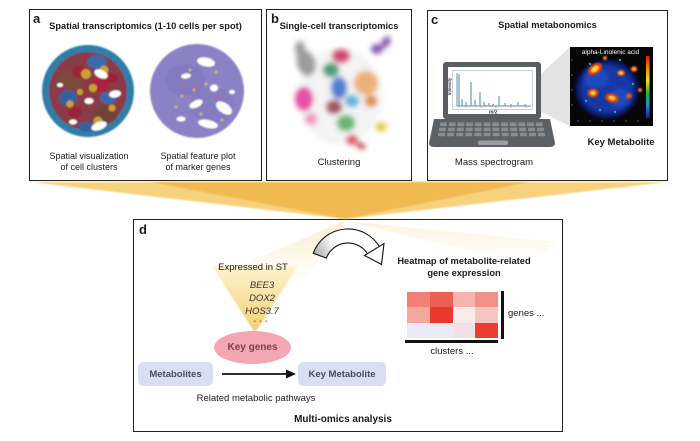  I want to click on metabolites-box: Metabolites, so click(175, 374).